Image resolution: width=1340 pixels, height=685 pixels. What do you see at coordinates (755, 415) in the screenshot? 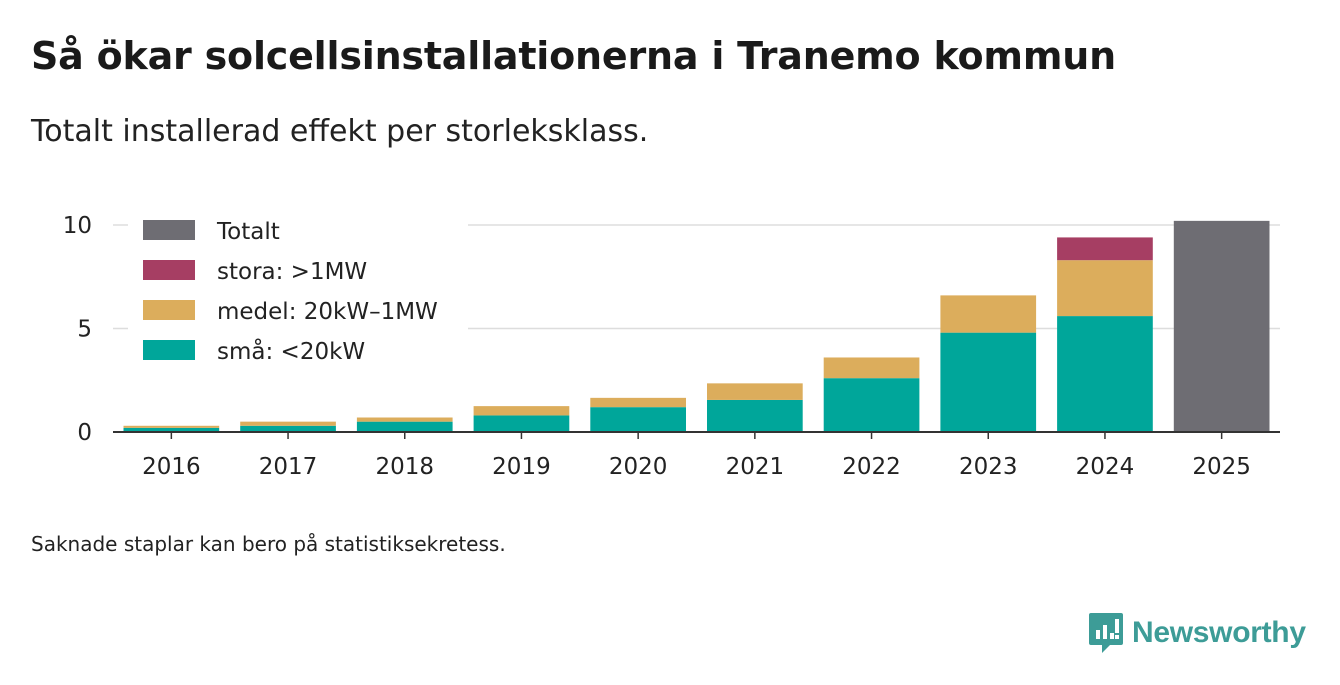
I see `bar-sma-2021` at bounding box center [755, 415].